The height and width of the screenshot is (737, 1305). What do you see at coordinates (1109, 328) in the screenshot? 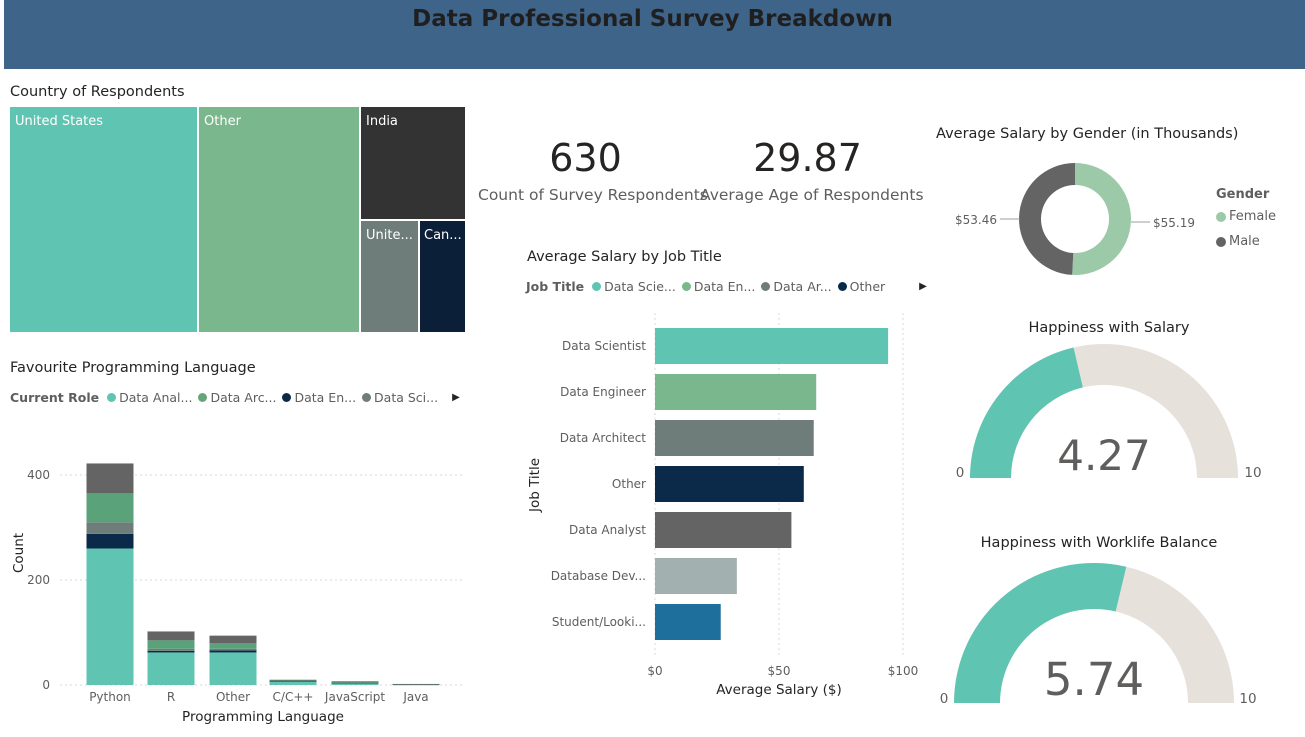
I see `gauge1-title: Happiness with Salary` at bounding box center [1109, 328].